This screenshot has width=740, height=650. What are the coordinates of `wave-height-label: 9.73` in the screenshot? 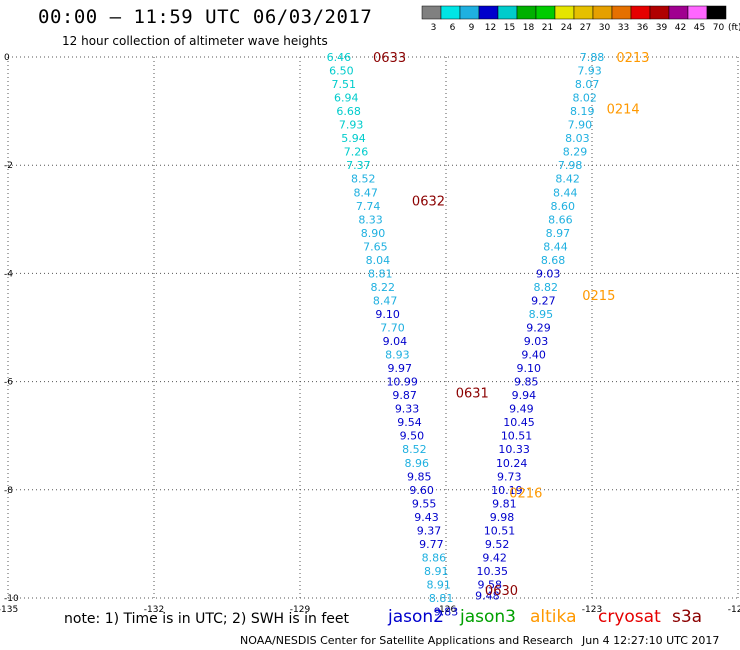 It's located at (509, 476).